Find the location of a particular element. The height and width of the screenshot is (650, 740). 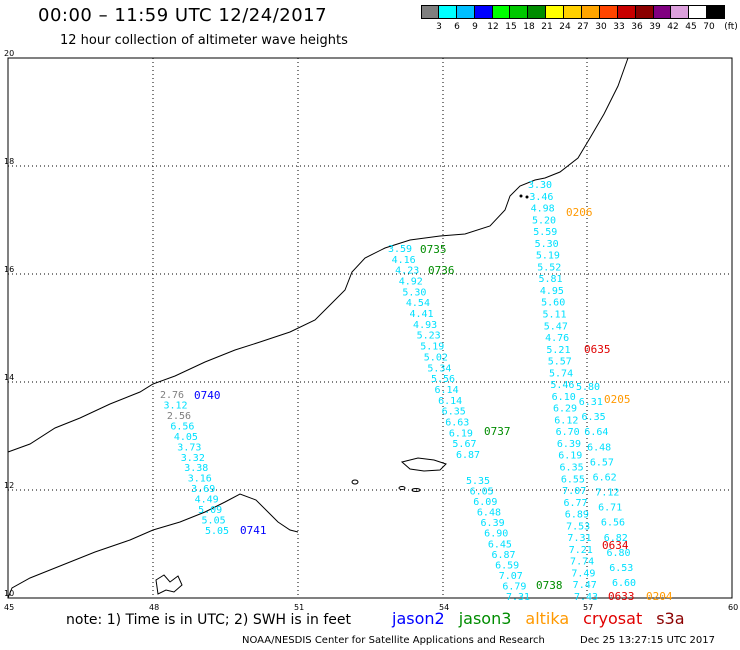

pass-time-label: 0741 is located at coordinates (253, 530).